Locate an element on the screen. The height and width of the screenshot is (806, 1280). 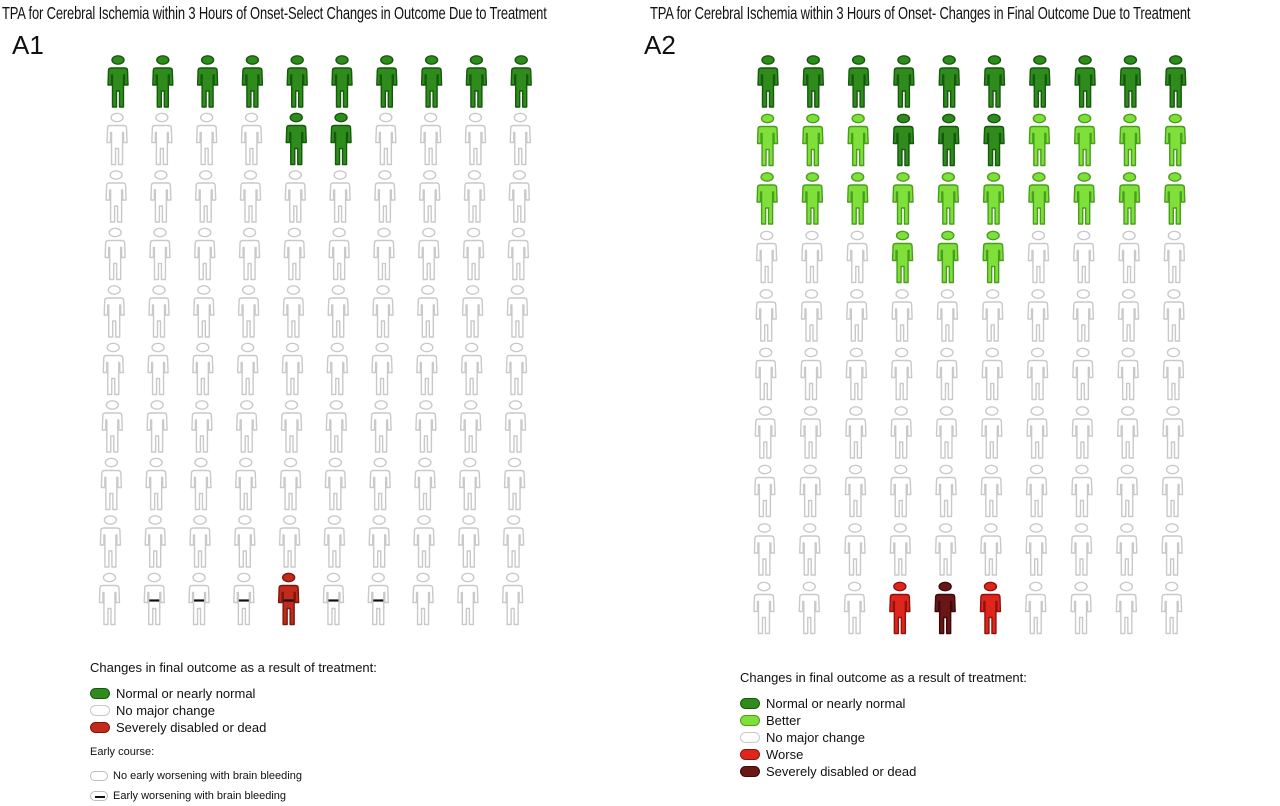
a1-swatch-normal is located at coordinates (100, 693).